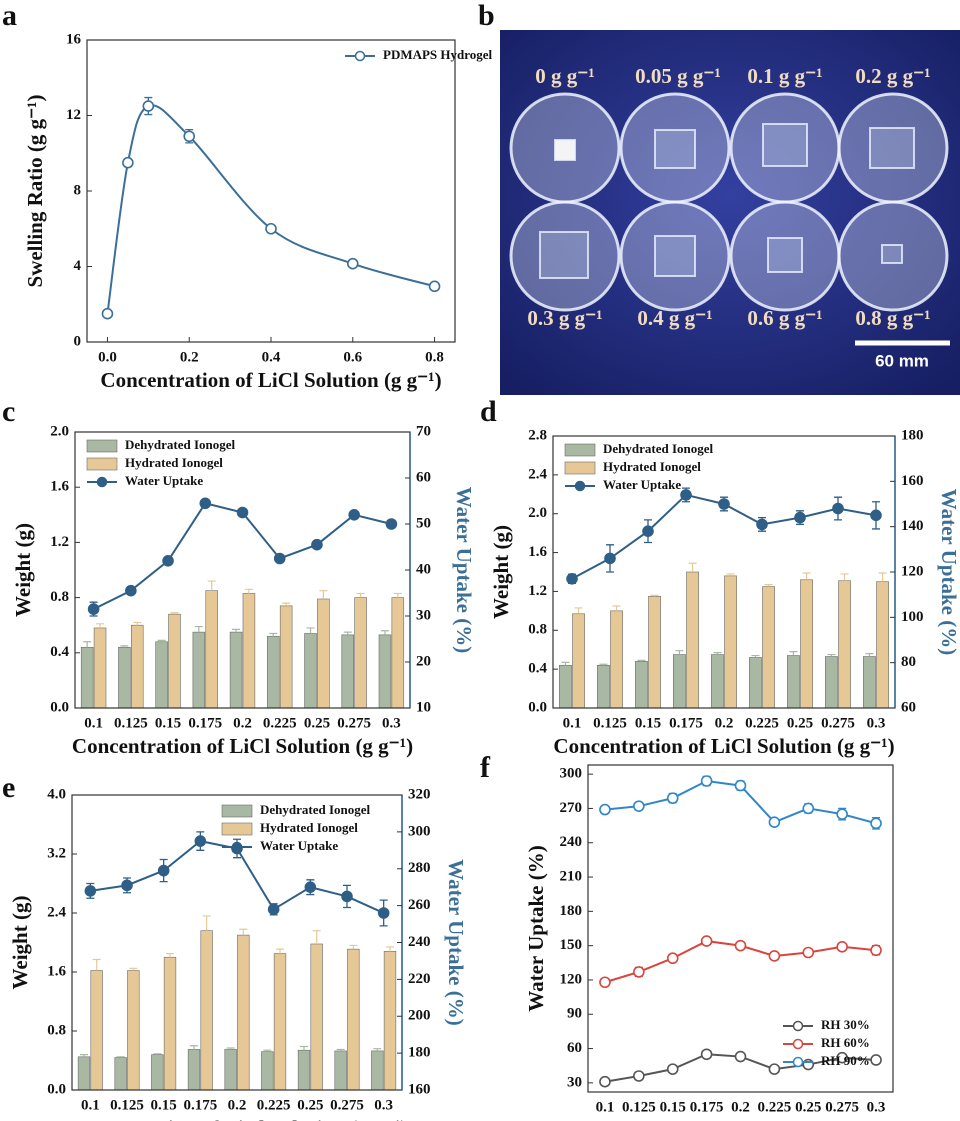 The height and width of the screenshot is (1121, 960). Describe the element at coordinates (78, 266) in the screenshot. I see `y-tick-label: 4` at that location.